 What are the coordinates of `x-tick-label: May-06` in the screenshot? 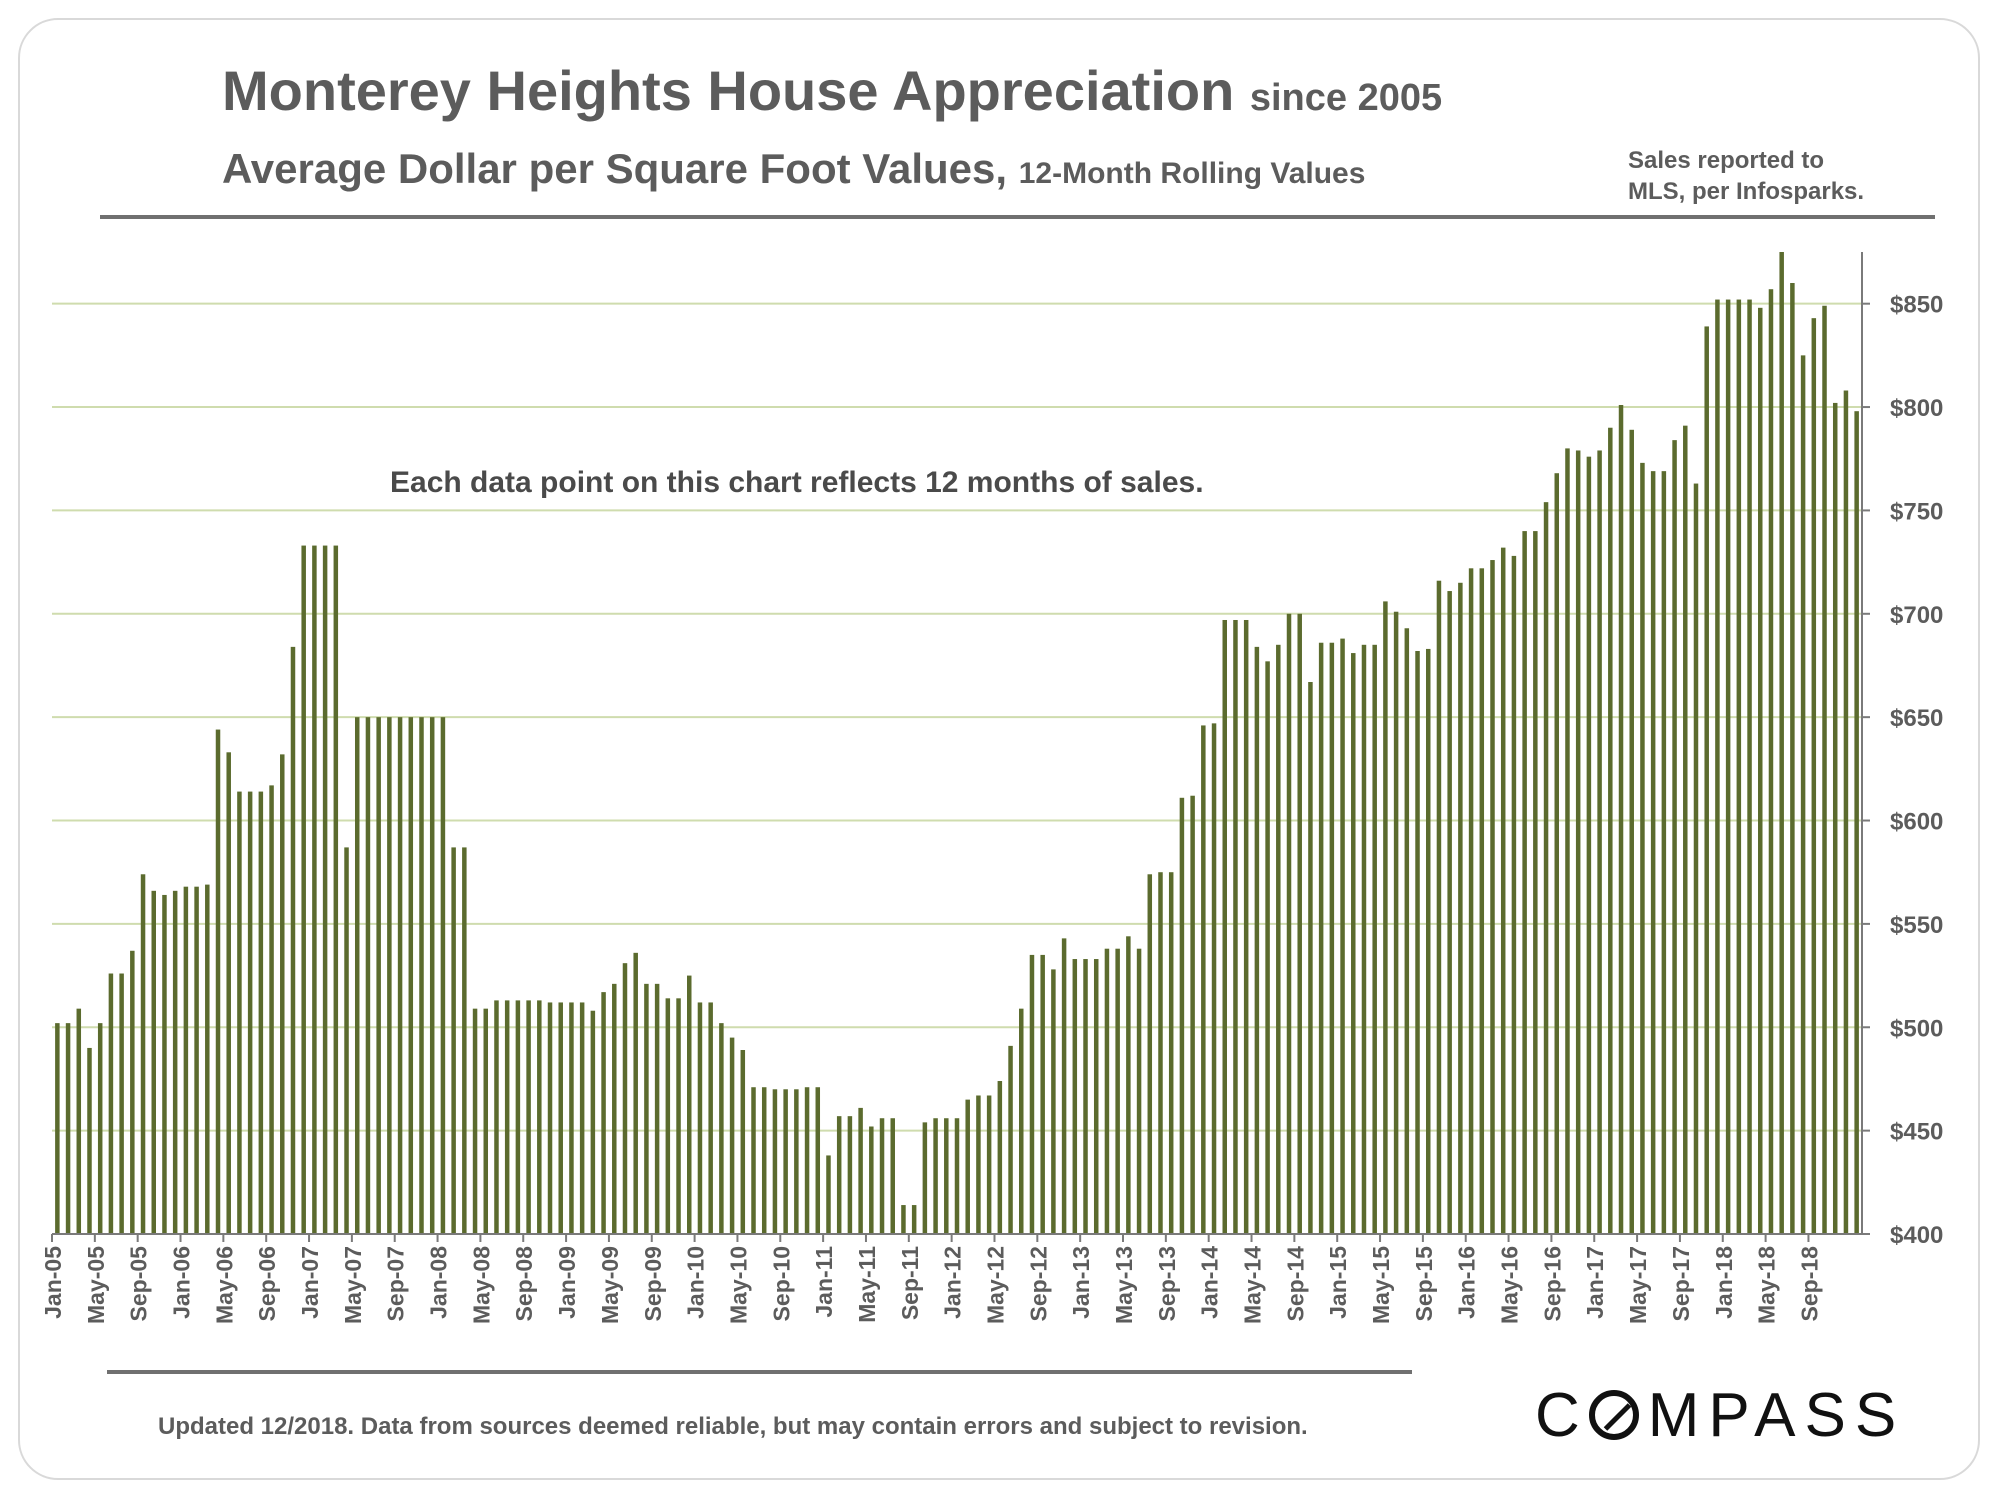 It's located at (224, 1285).